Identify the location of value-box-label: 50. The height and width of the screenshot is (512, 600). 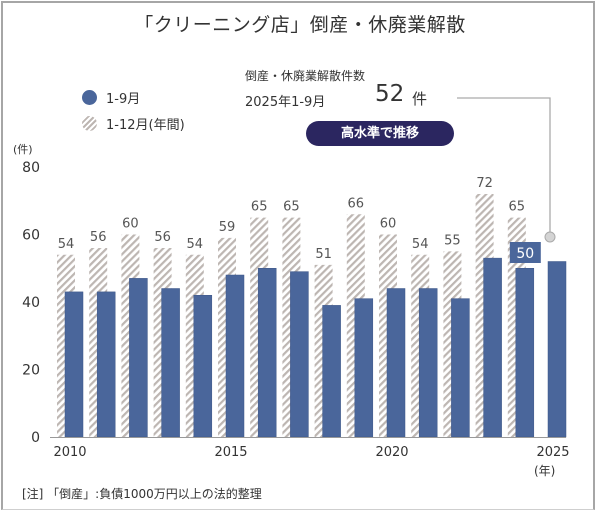
(525, 254).